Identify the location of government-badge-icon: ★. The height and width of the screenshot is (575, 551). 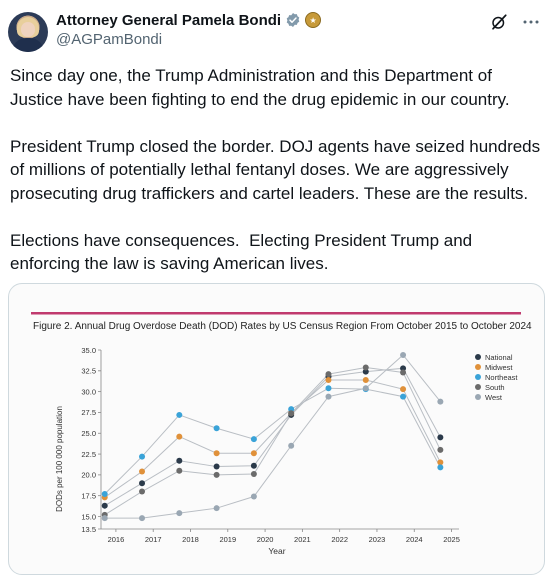
(313, 20).